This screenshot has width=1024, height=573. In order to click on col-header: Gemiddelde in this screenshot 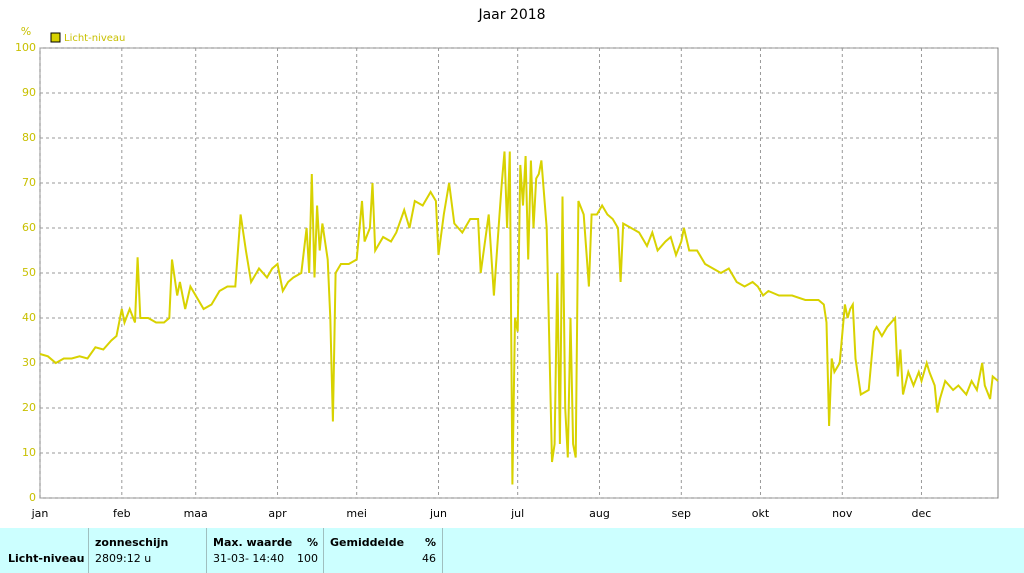, I will do `click(367, 542)`.